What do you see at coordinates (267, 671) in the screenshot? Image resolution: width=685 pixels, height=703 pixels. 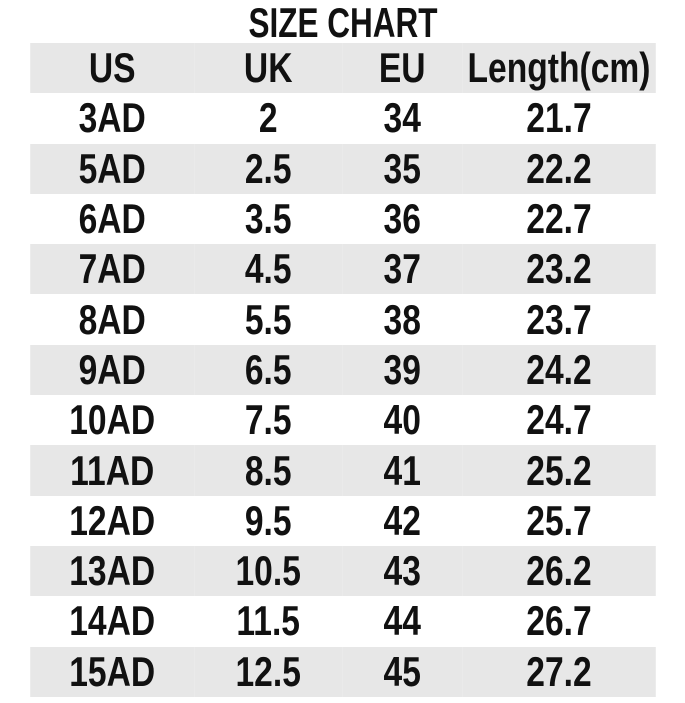 I see `cell-uk: 12.5` at bounding box center [267, 671].